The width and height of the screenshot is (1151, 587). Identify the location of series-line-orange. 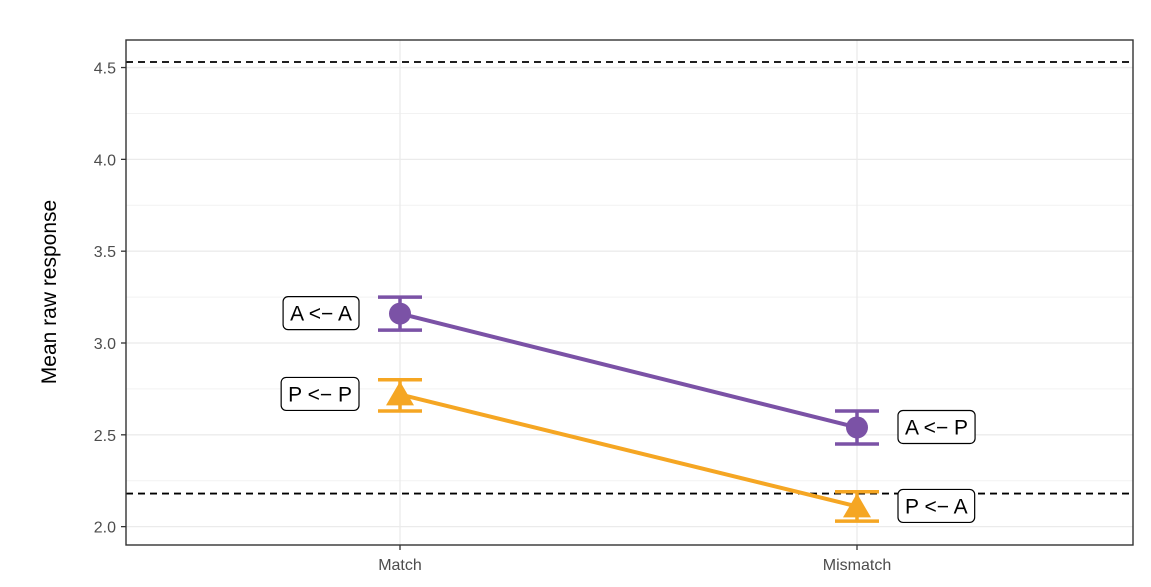
(628, 450).